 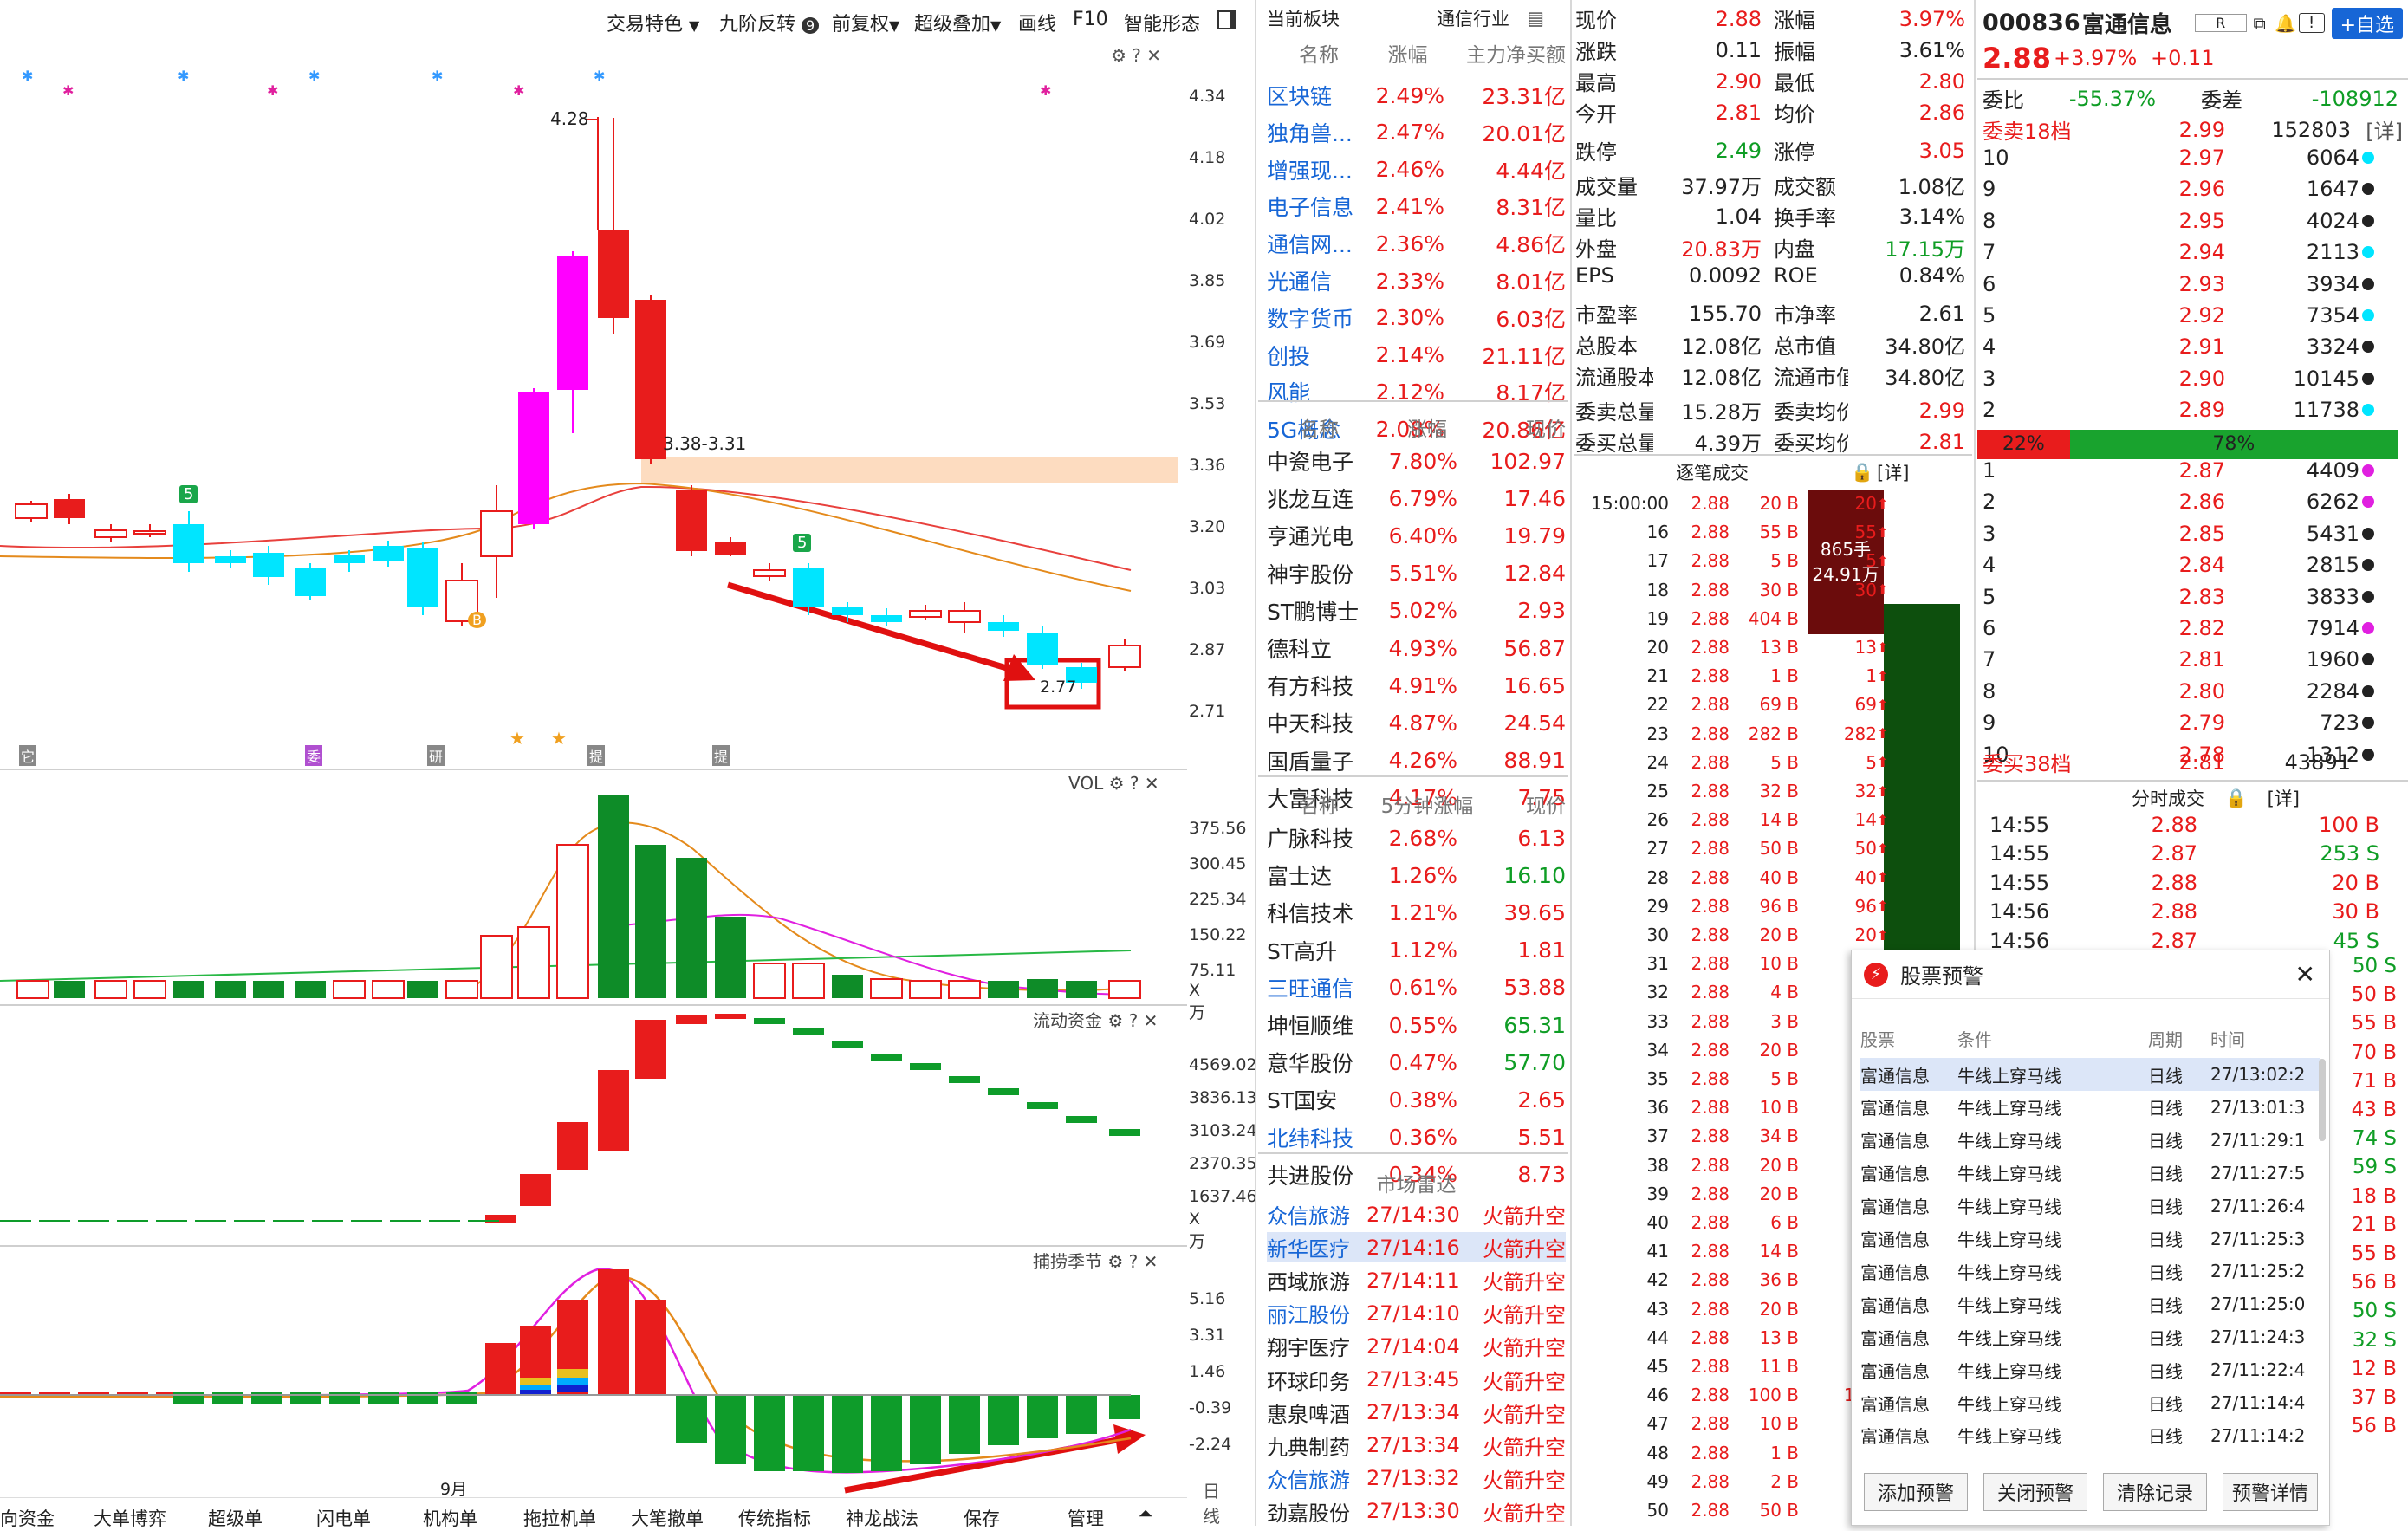 What do you see at coordinates (2186, 315) in the screenshot?
I see `book-row: 5 2.92 7354` at bounding box center [2186, 315].